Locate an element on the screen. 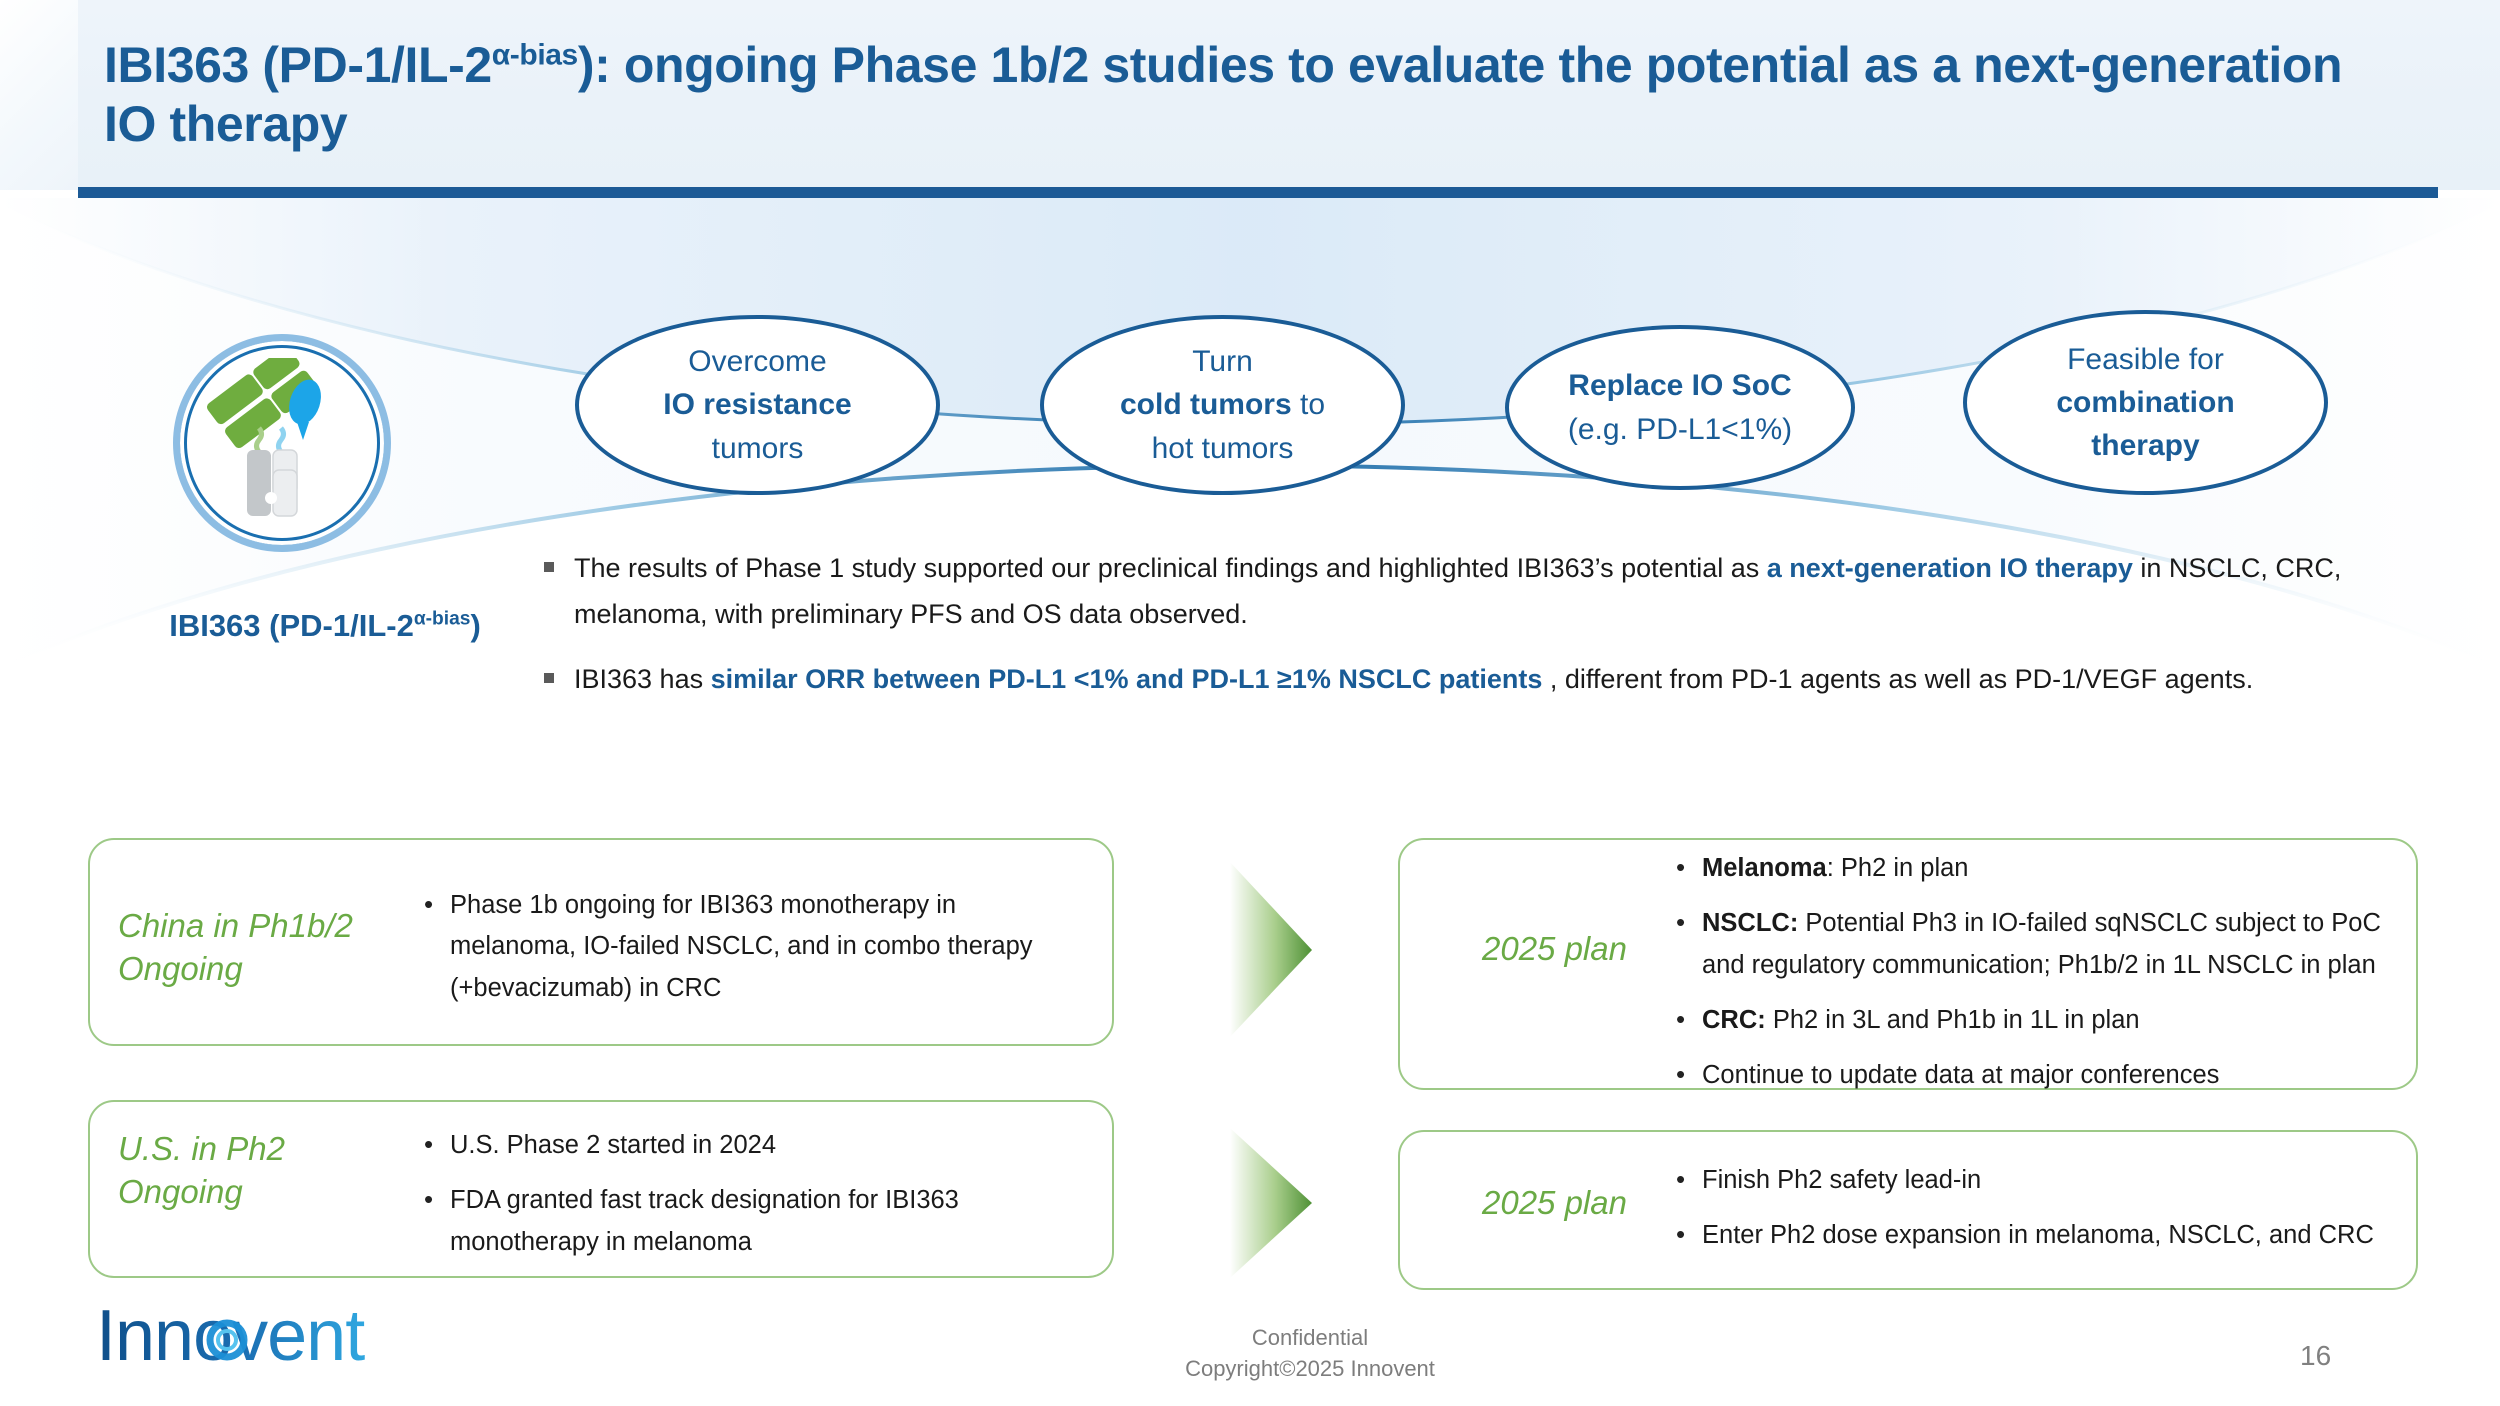 The height and width of the screenshot is (1406, 2500). header-band is located at coordinates (1250, 95).